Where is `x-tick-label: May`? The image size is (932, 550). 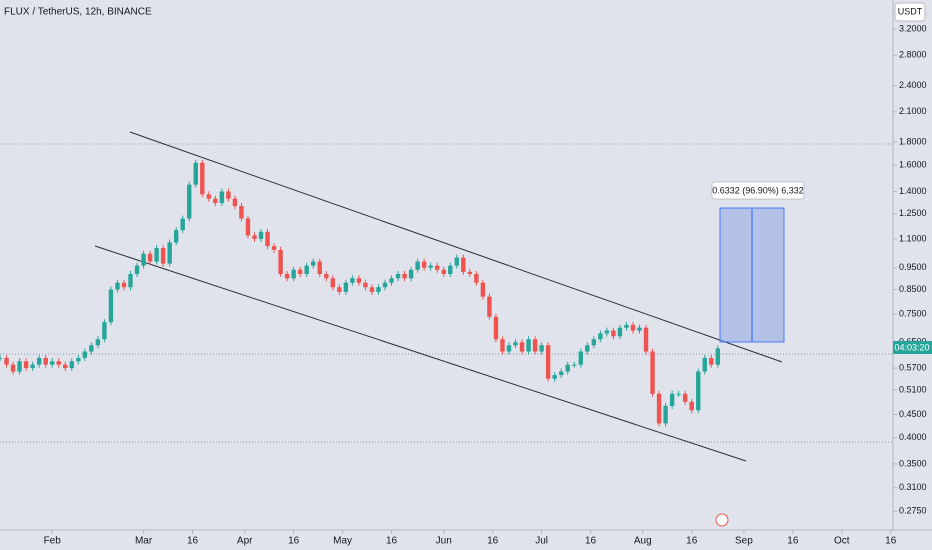 x-tick-label: May is located at coordinates (342, 541).